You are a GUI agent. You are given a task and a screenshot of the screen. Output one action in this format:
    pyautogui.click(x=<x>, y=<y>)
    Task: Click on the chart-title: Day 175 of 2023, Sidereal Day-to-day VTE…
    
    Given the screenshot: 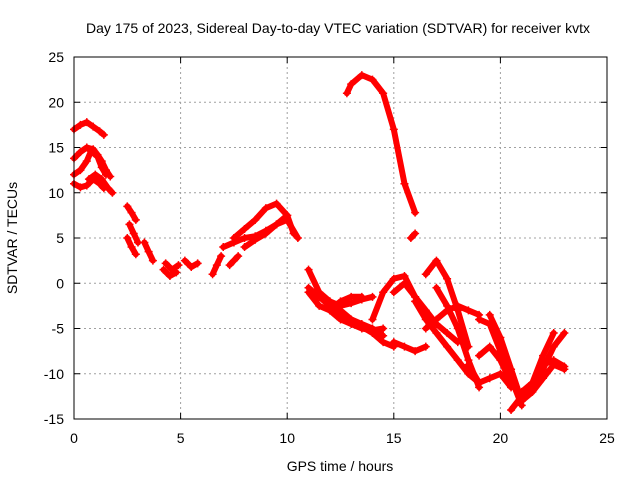 What is the action you would take?
    pyautogui.click(x=338, y=28)
    